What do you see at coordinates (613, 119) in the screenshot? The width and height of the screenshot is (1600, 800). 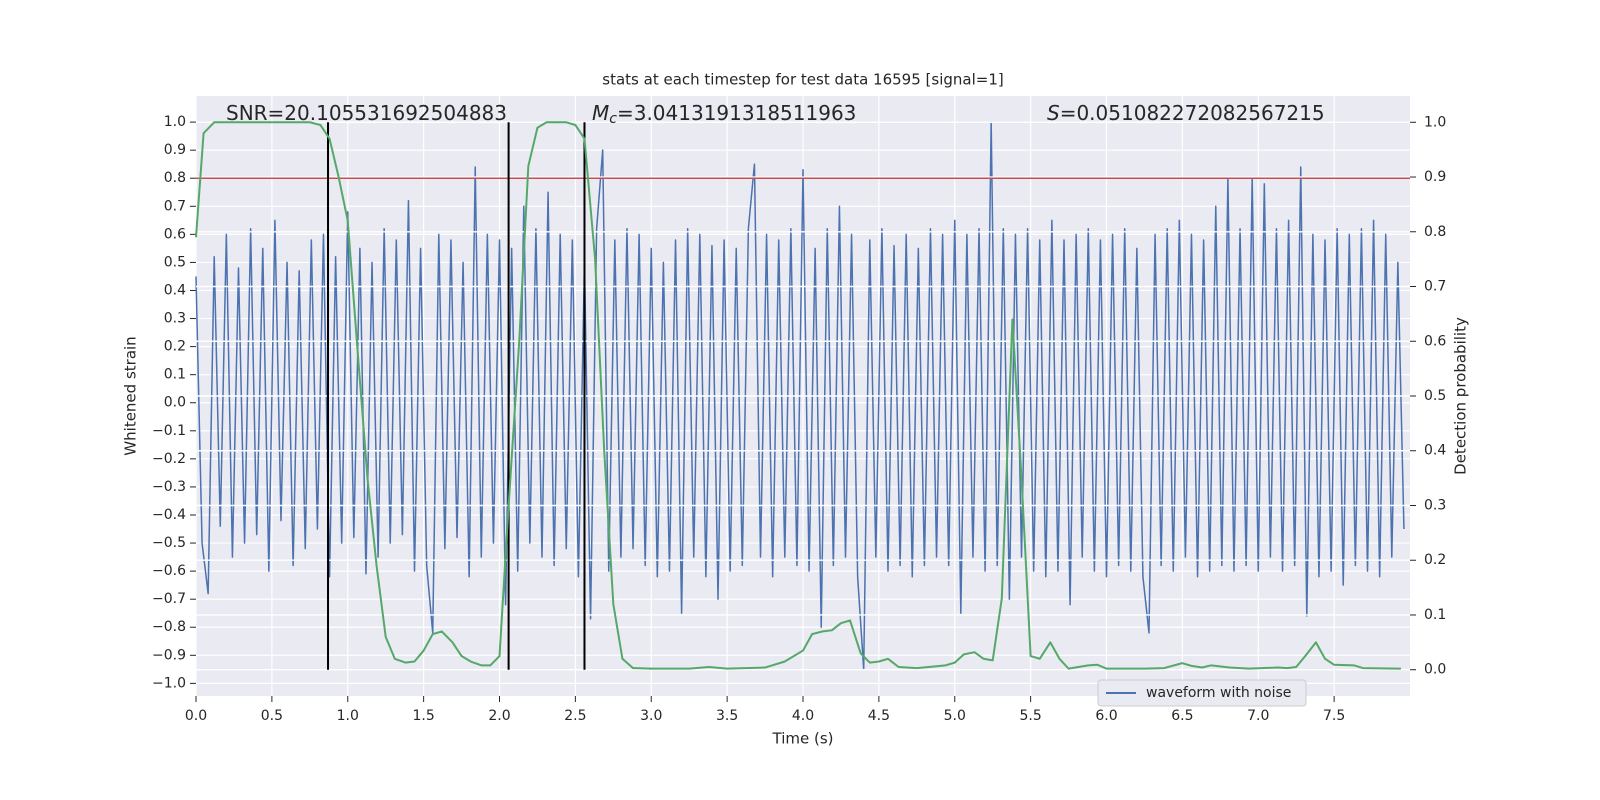 I see `annotation-subscript: c` at bounding box center [613, 119].